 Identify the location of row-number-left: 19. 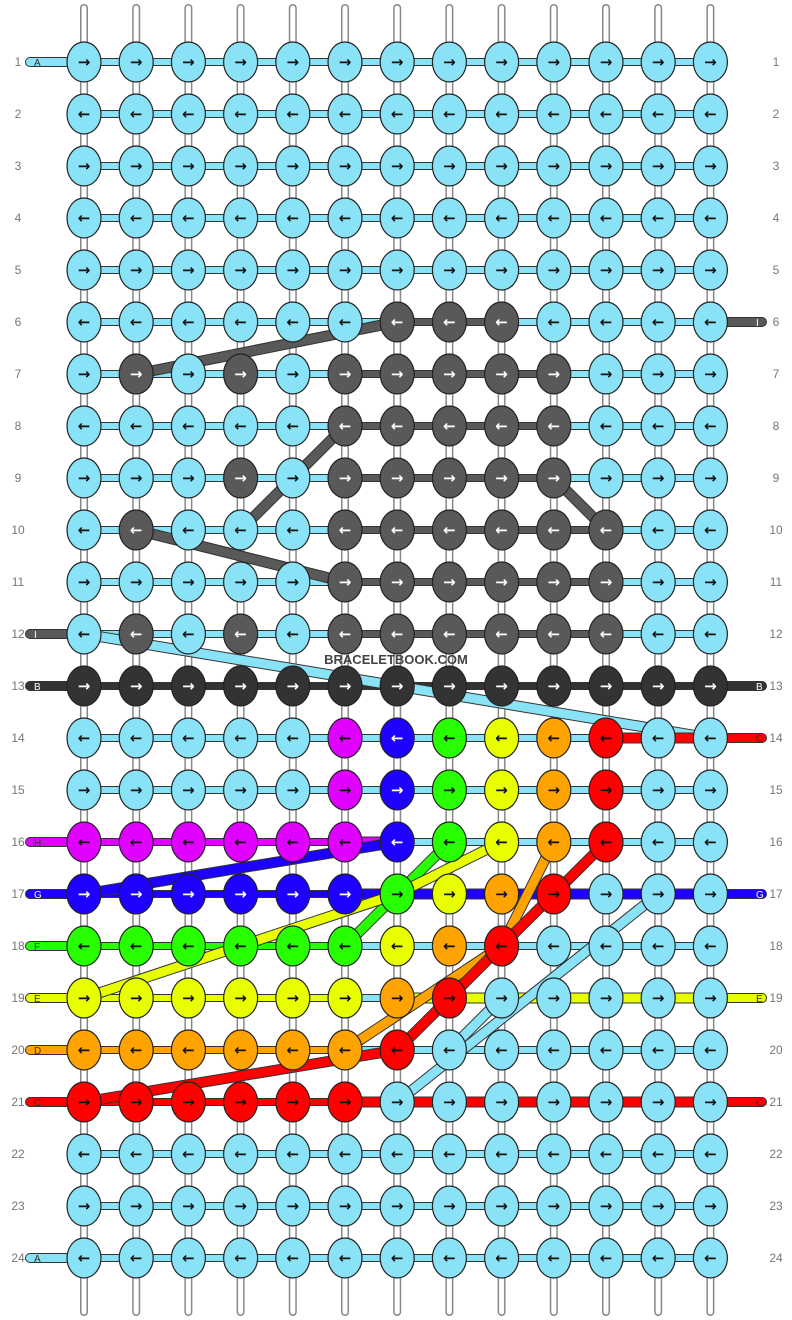
(18, 998).